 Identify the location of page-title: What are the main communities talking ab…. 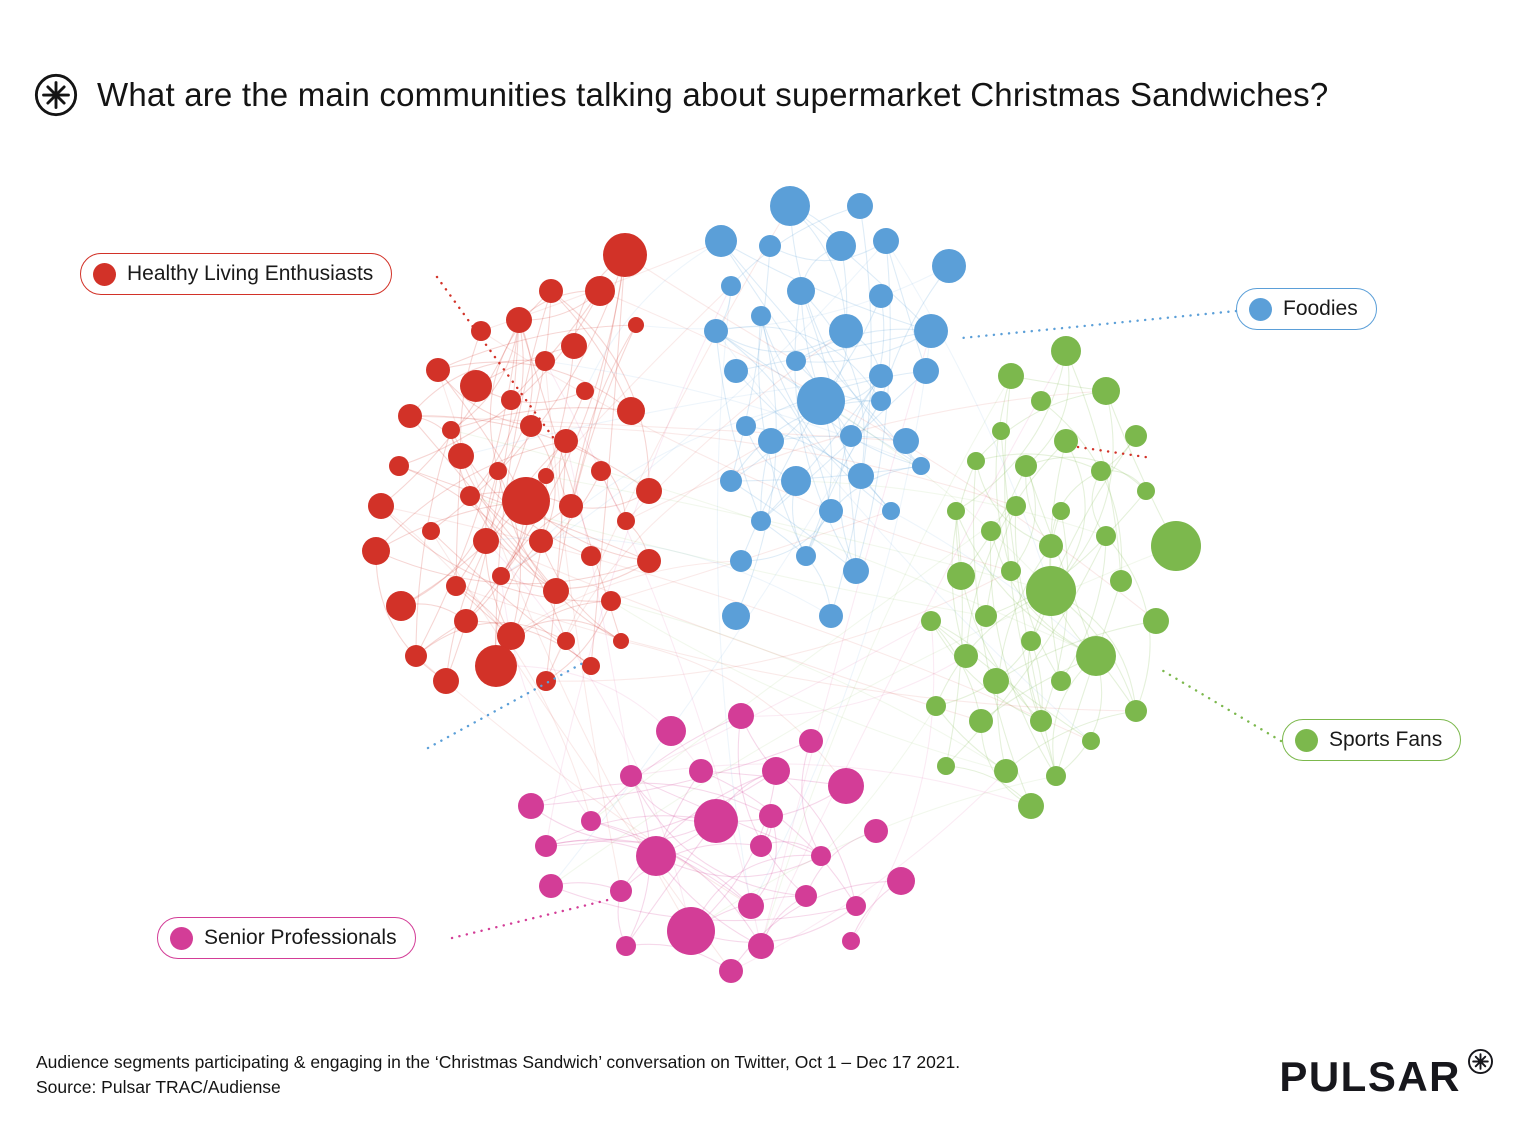
(713, 94).